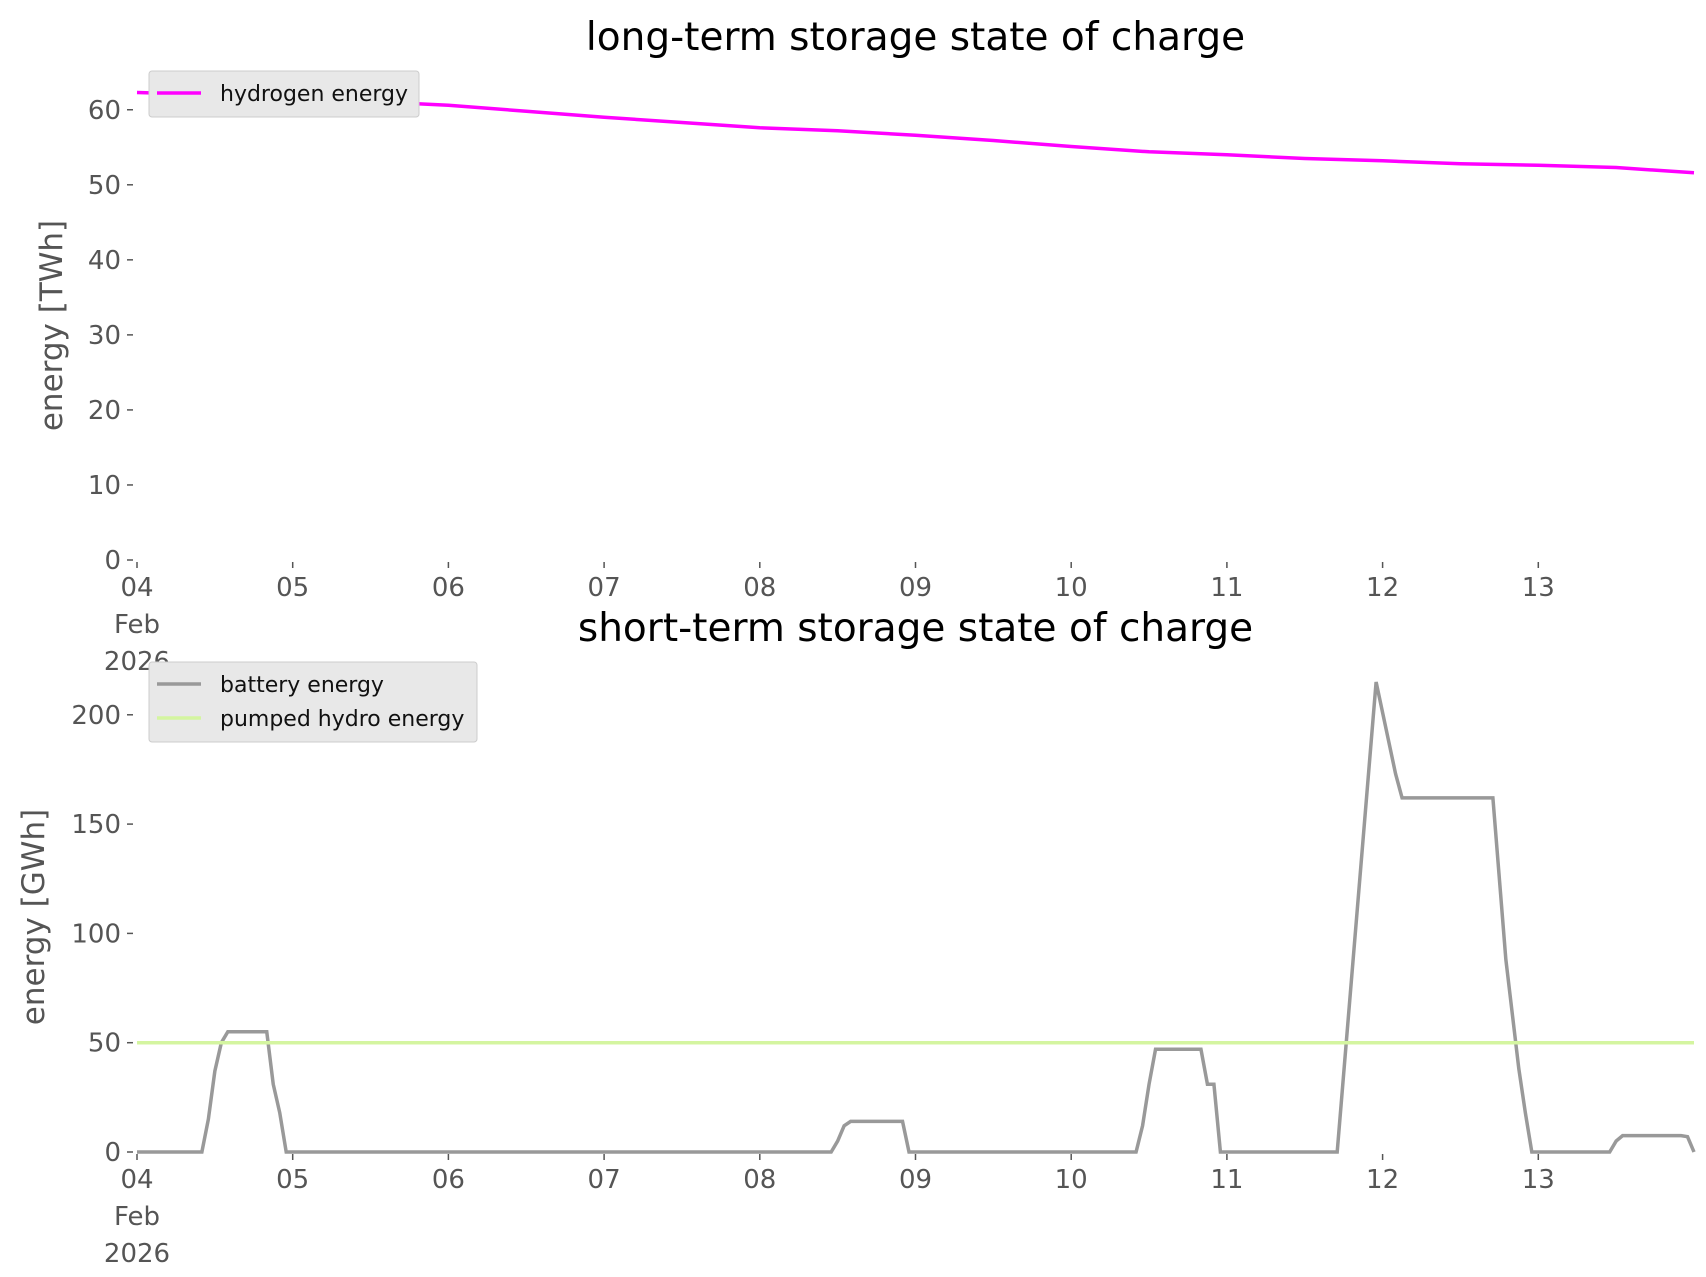 The width and height of the screenshot is (1706, 1277). Describe the element at coordinates (104, 411) in the screenshot. I see `y-tick-label: 20` at that location.